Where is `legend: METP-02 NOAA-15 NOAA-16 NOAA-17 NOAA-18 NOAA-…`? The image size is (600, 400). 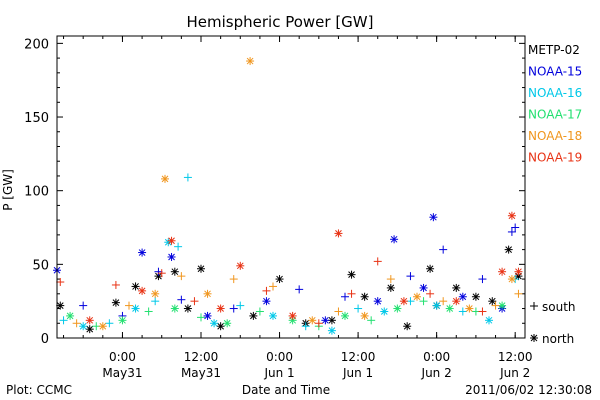 legend: METP-02 NOAA-15 NOAA-16 NOAA-17 NOAA-18 NOAA-… is located at coordinates (555, 104).